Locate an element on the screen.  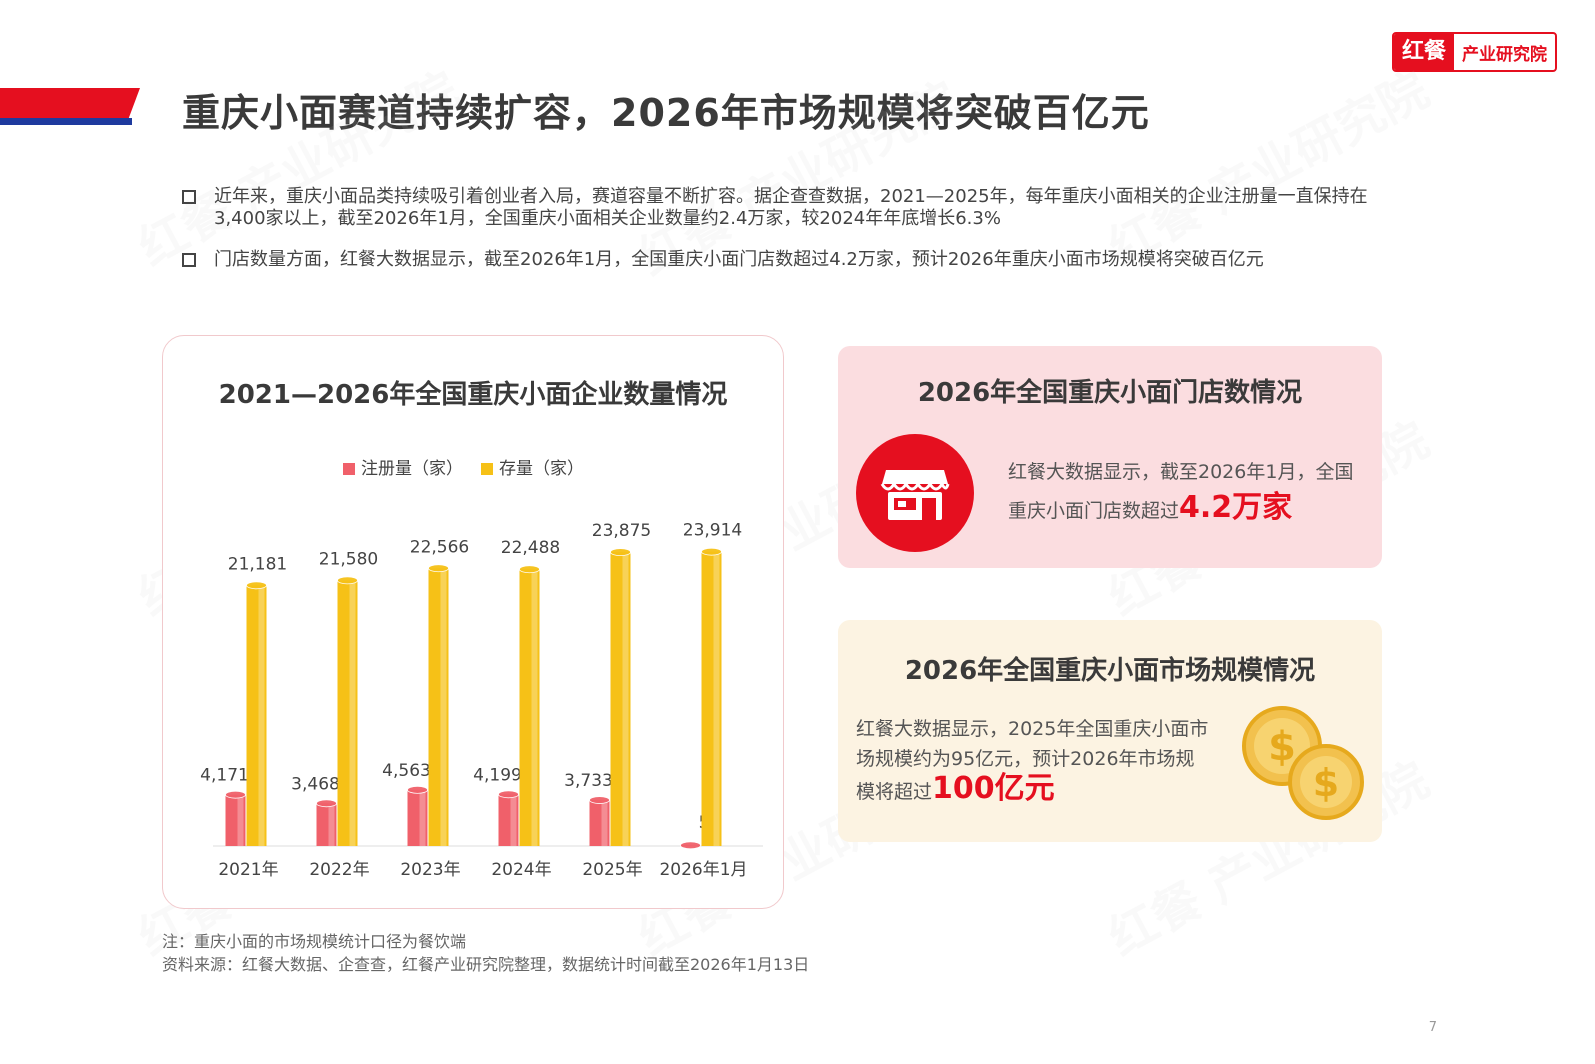
storefront-icon is located at coordinates (915, 493).